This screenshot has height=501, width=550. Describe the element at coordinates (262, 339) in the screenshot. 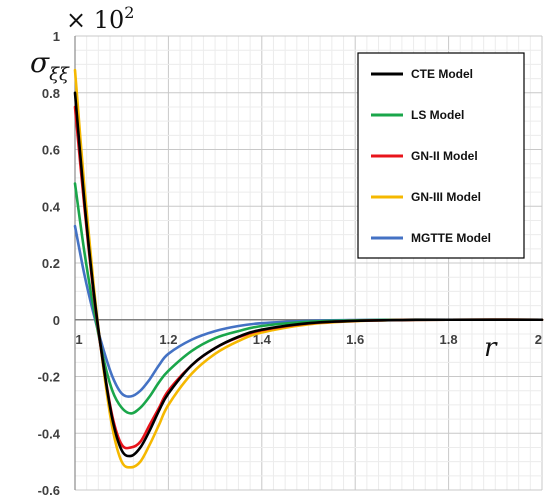

I see `x-tick-label: 1.4` at that location.